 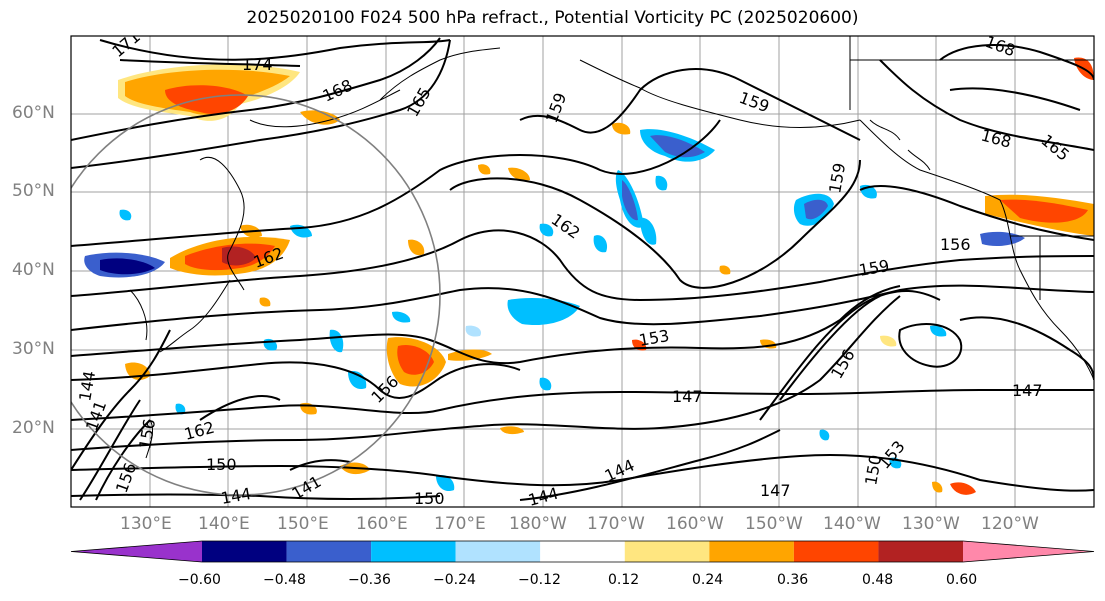 I want to click on lat-label: 50°N, so click(x=33, y=191).